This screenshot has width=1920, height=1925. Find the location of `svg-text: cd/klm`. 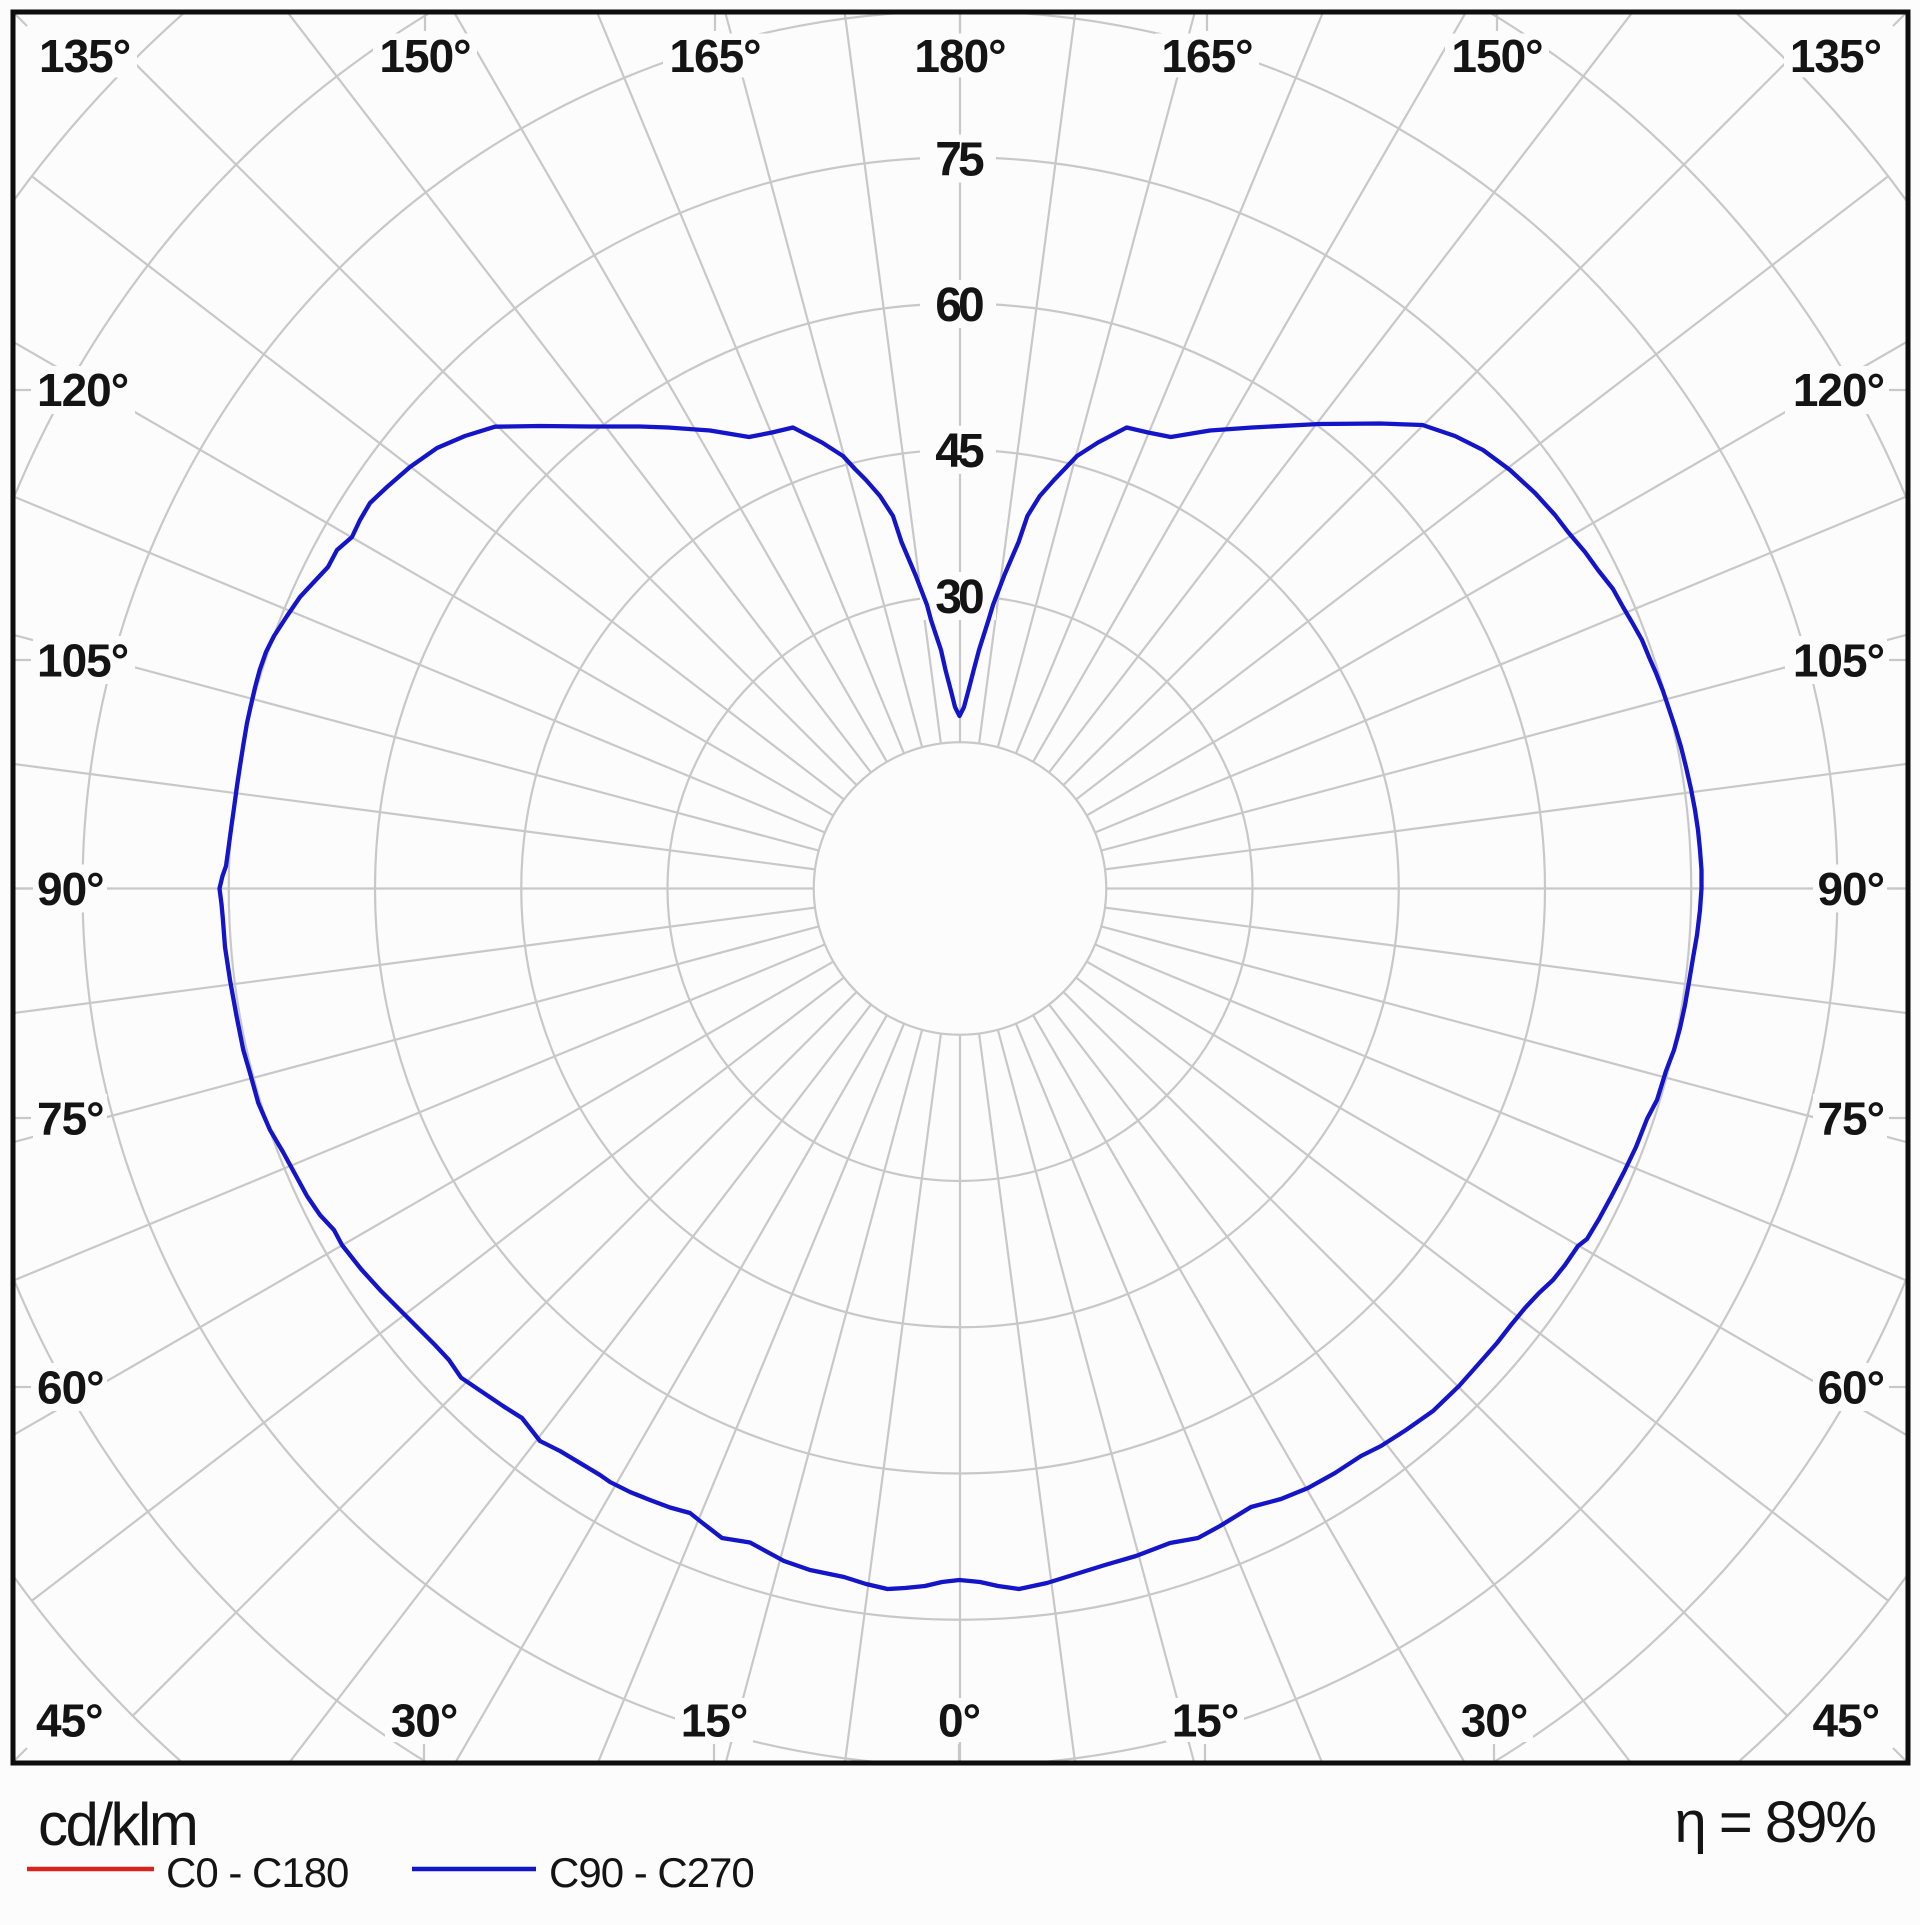

svg-text: cd/klm is located at coordinates (117, 1824).